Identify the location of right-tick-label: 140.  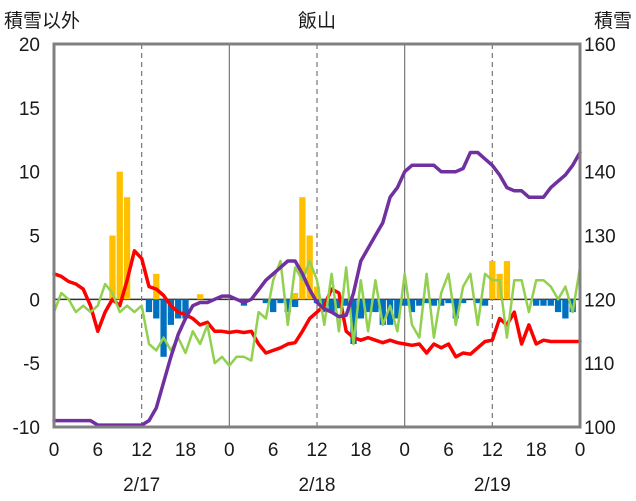
(600, 173).